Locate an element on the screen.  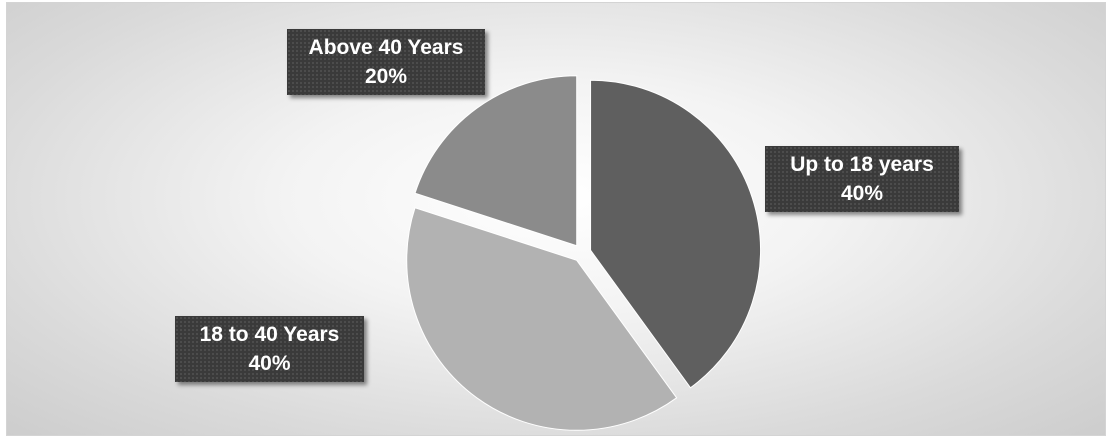
data-label-category: Above 40 Years is located at coordinates (386, 47).